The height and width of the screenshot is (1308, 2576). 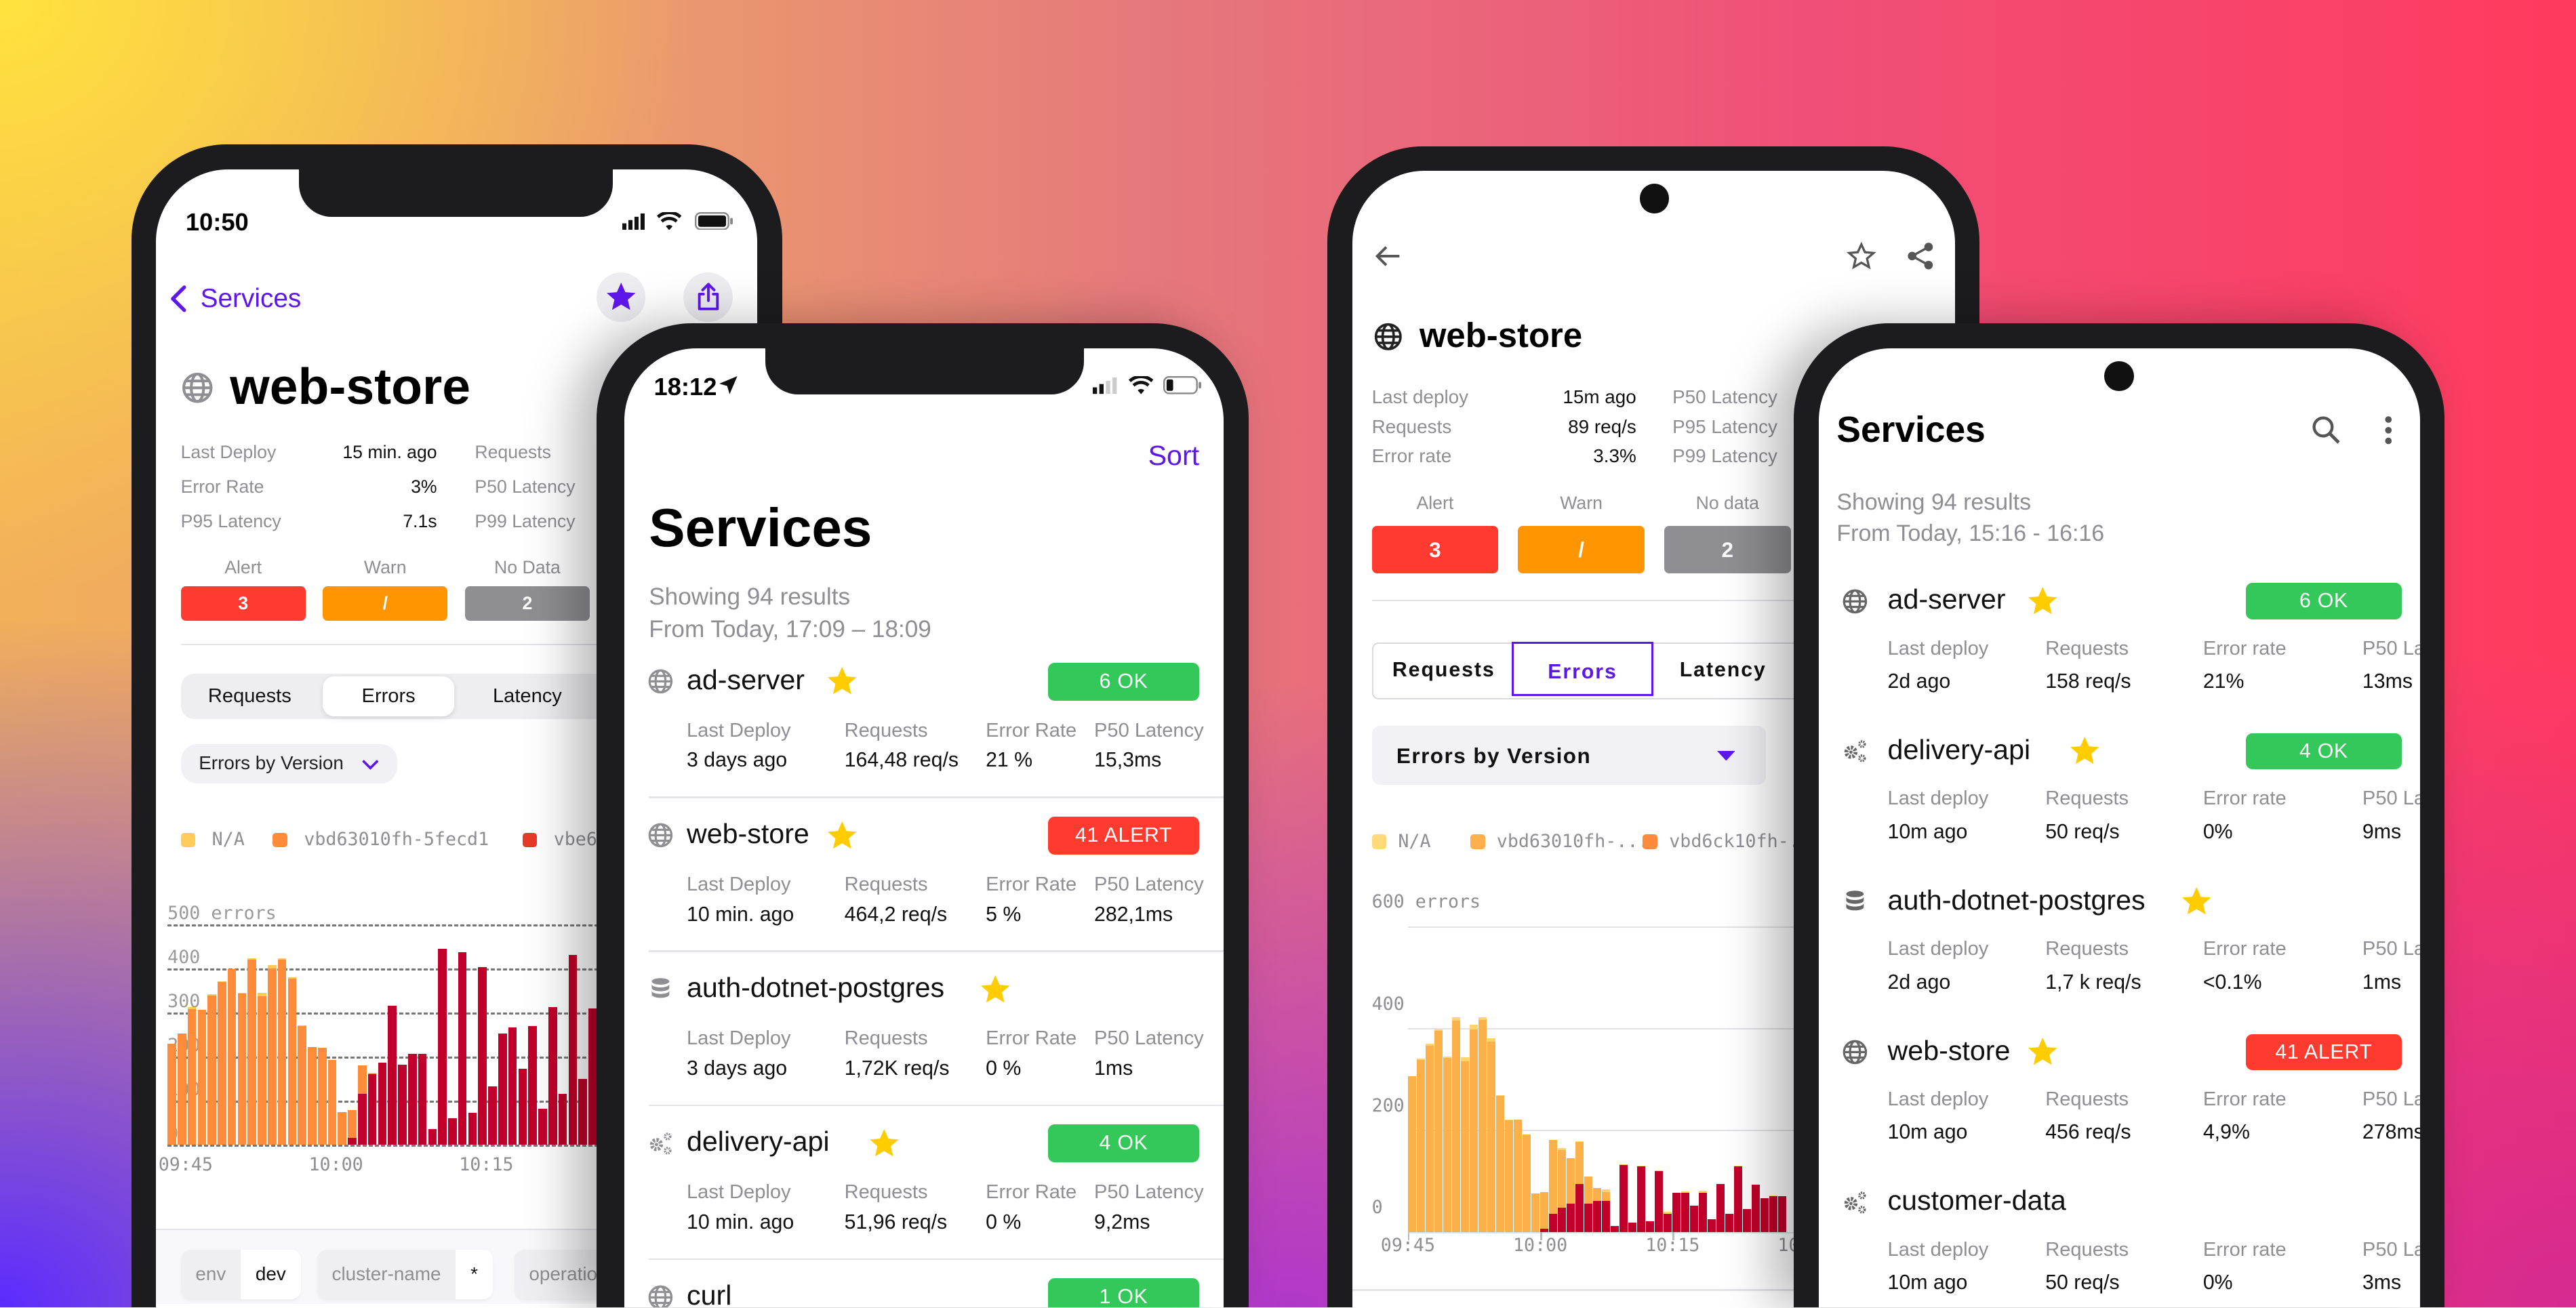 What do you see at coordinates (1388, 257) in the screenshot?
I see `back-arrow-icon` at bounding box center [1388, 257].